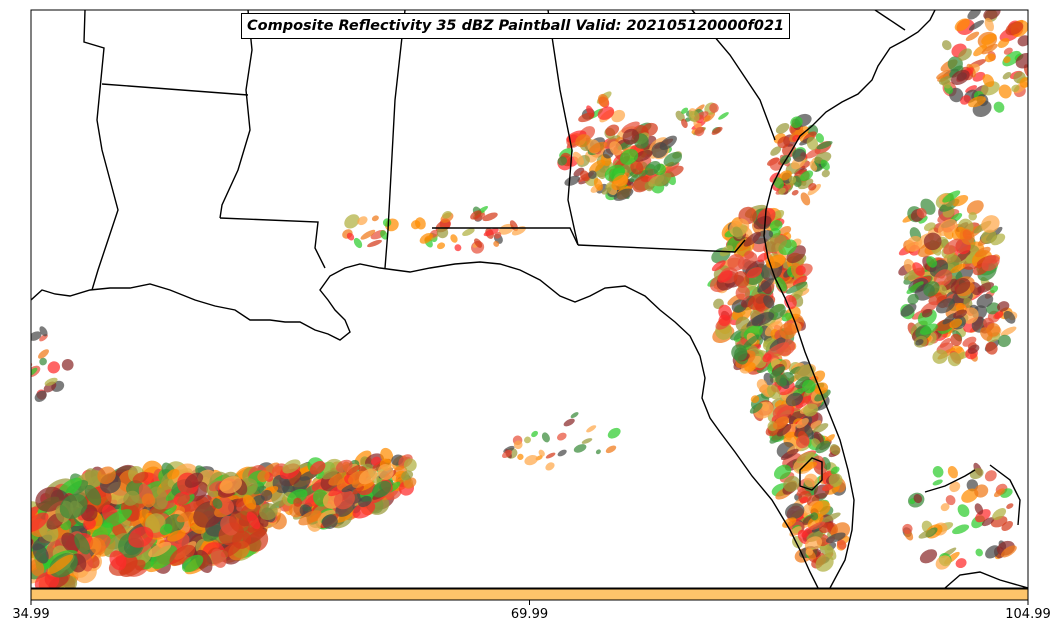 The height and width of the screenshot is (633, 1062). I want to click on state-line-al-fl, so click(505, 236).